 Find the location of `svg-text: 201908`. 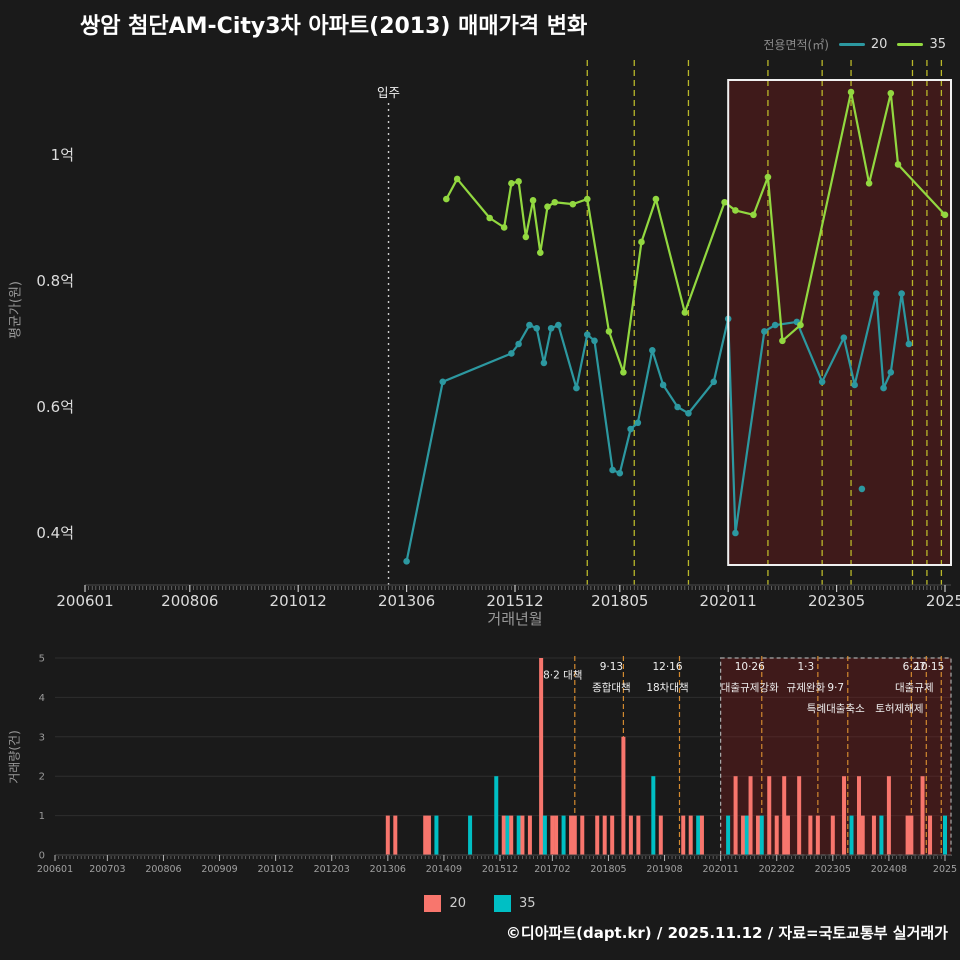

svg-text: 201908 is located at coordinates (664, 869).